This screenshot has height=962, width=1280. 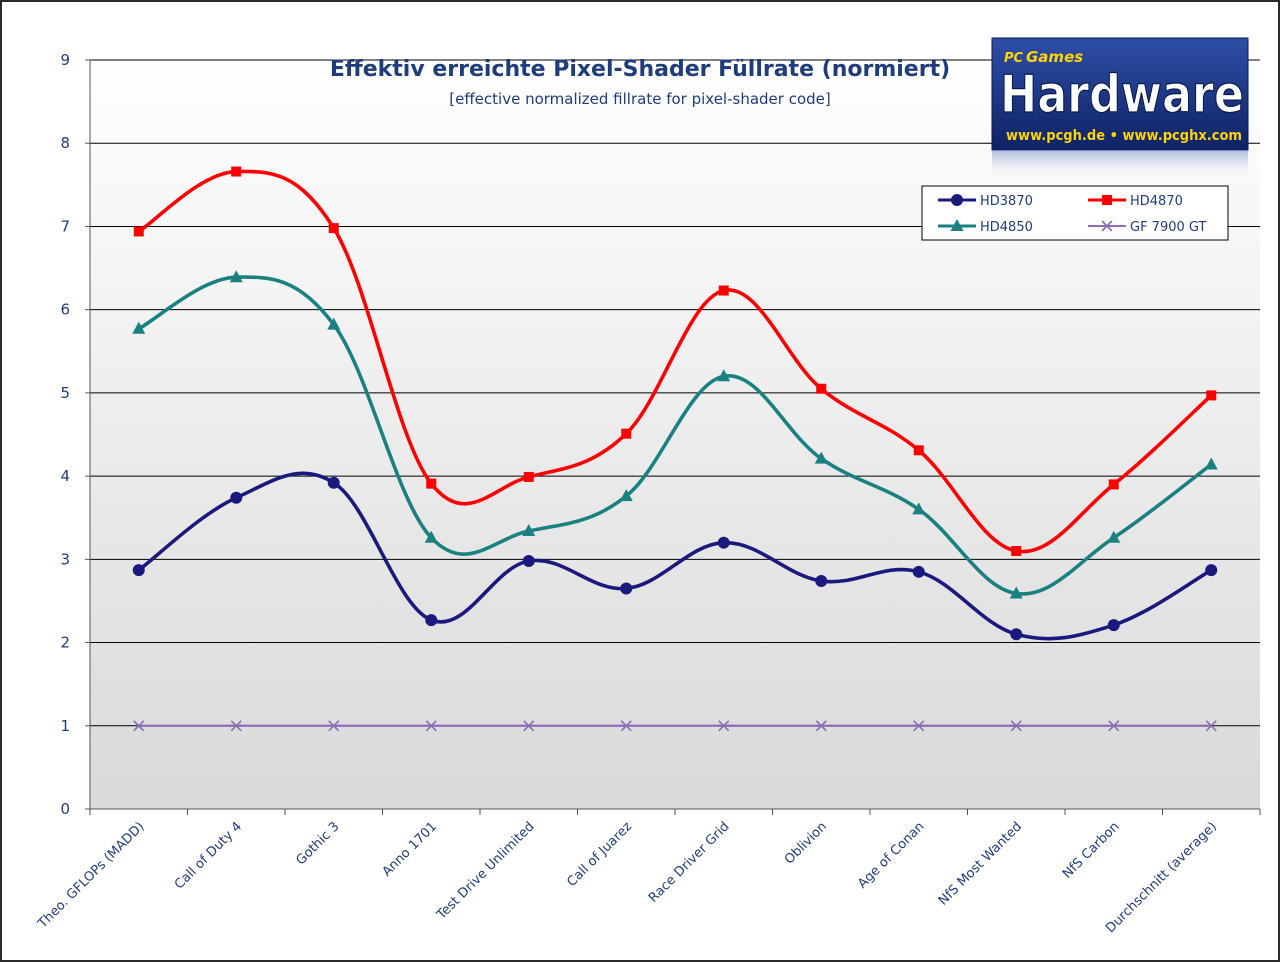 I want to click on logo-hardware-text: Hardware, so click(x=1122, y=95).